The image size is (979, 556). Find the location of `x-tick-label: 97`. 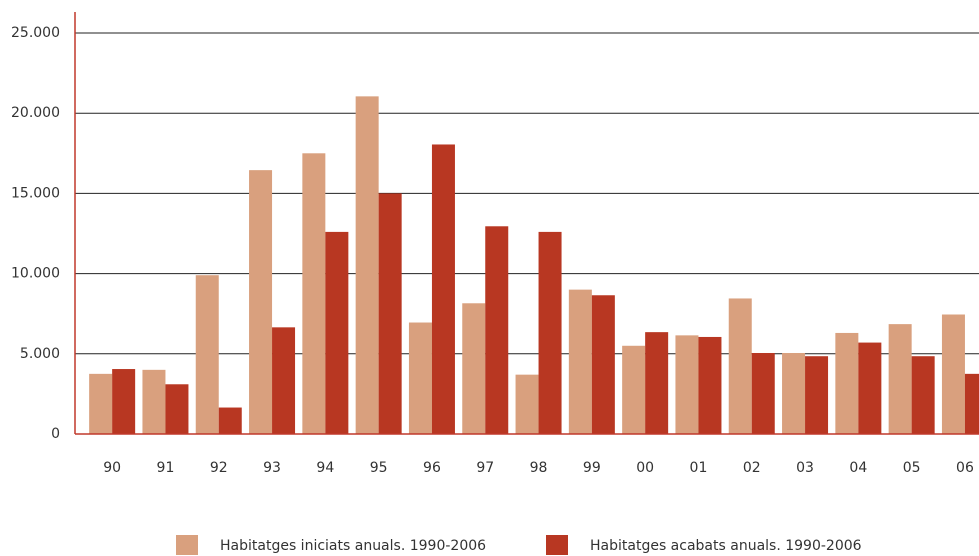

x-tick-label: 97 is located at coordinates (485, 468).